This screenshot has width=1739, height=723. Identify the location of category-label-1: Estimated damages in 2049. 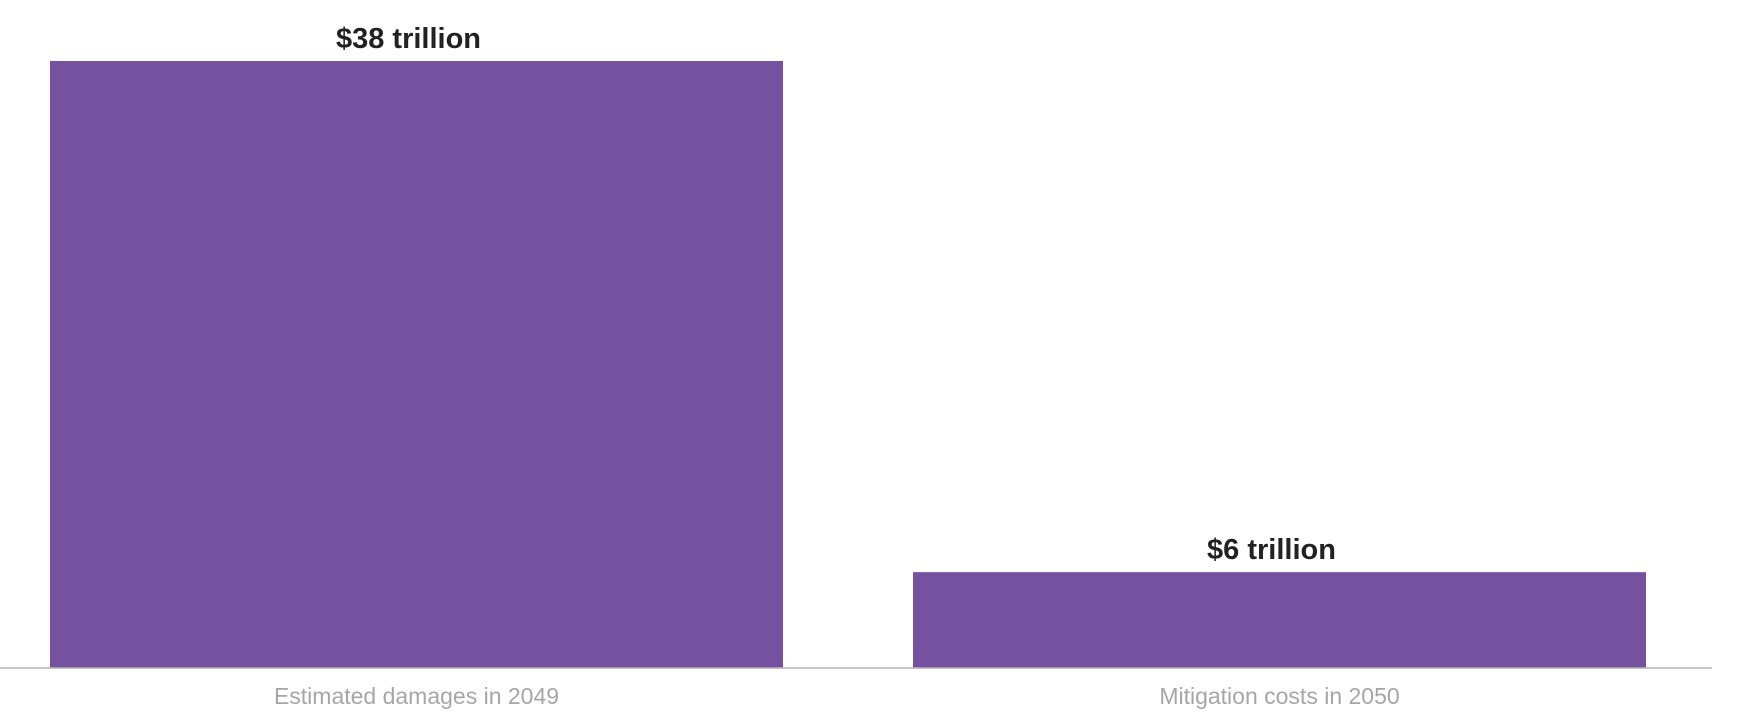
(416, 696).